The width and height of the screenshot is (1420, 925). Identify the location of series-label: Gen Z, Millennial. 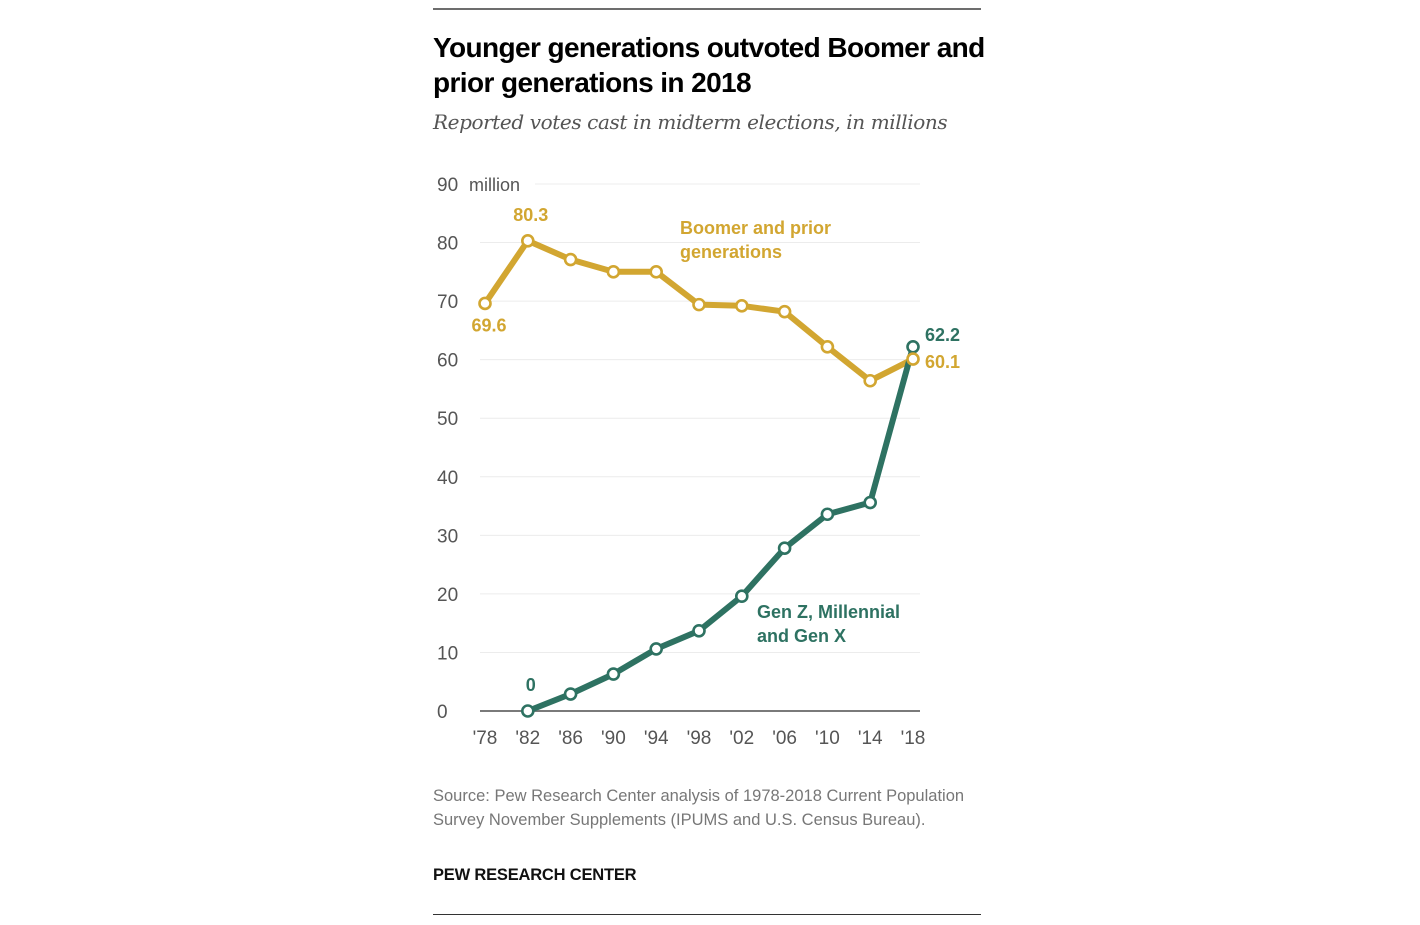
(828, 612).